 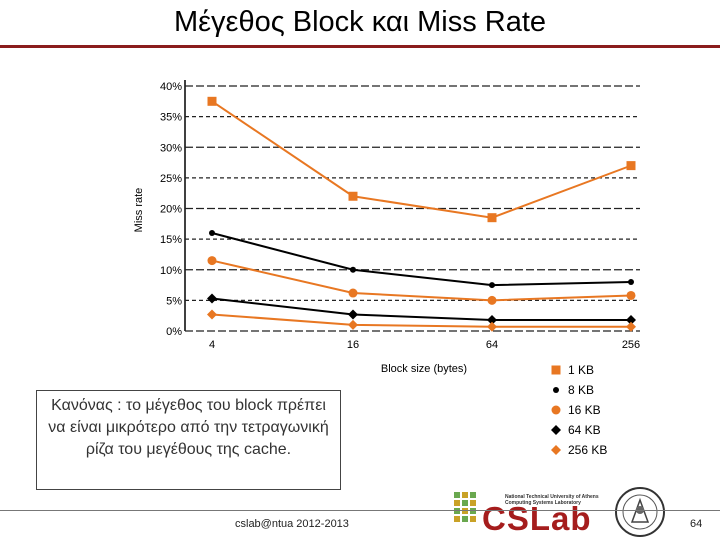 I want to click on y-tick-label: 20%, so click(x=171, y=210).